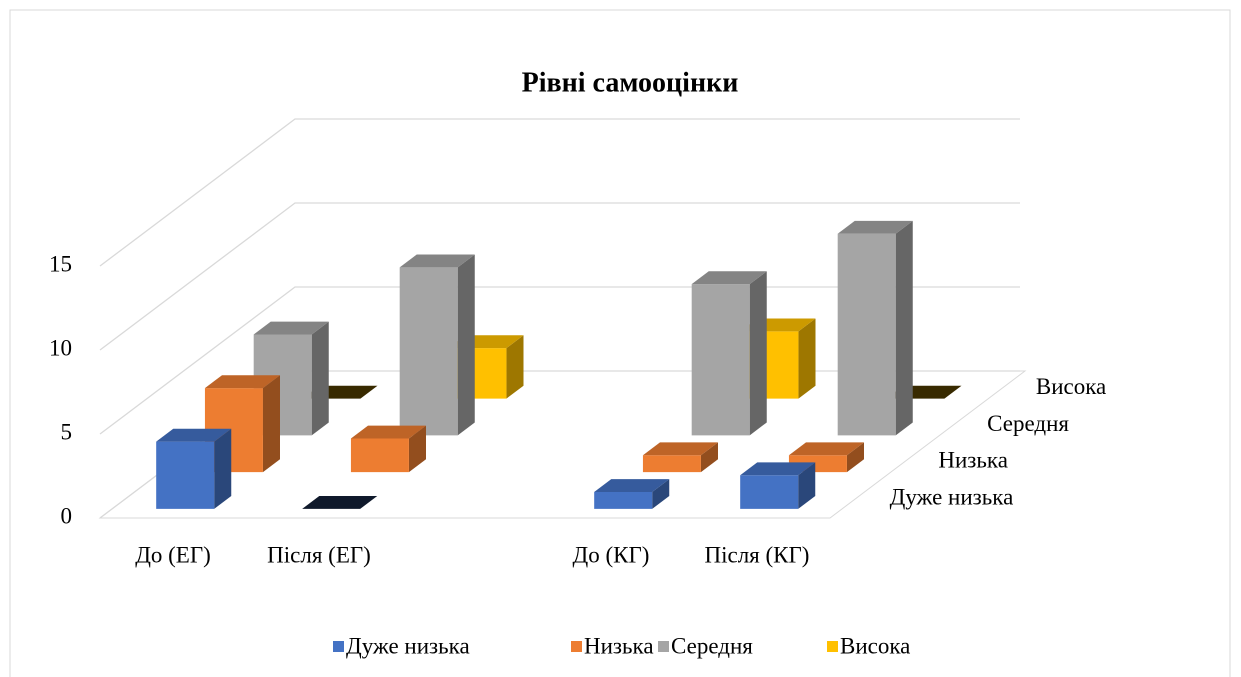 This screenshot has width=1241, height=677. What do you see at coordinates (67, 431) in the screenshot?
I see `y-tick-label: 5` at bounding box center [67, 431].